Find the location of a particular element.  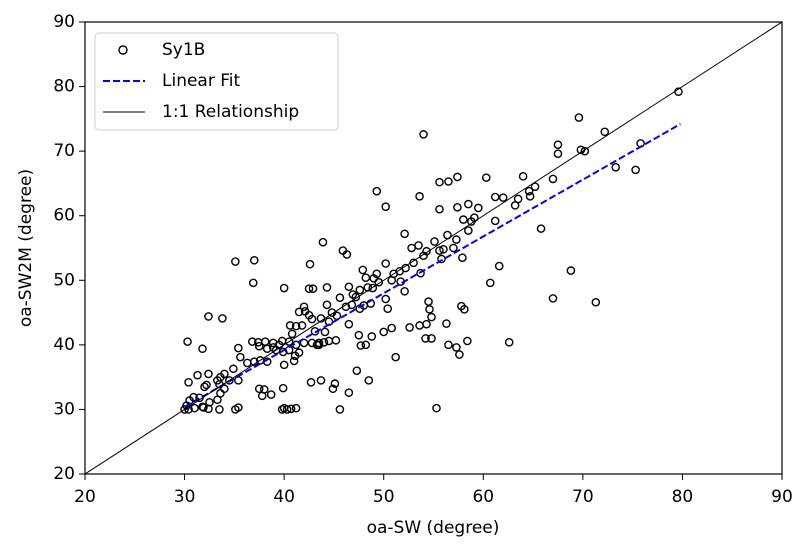

legend: Sy1B Linear Fit 1:1 Relationship is located at coordinates (216, 81).